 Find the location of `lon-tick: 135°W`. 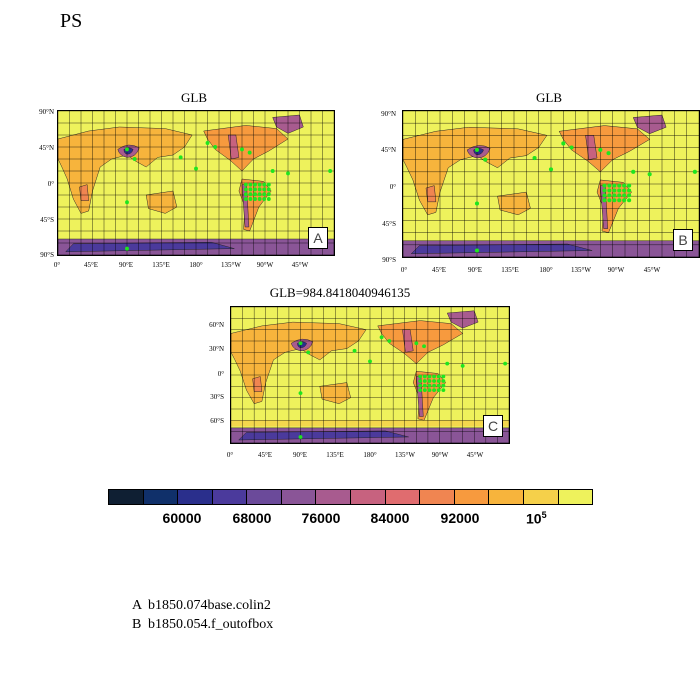

lon-tick: 135°W is located at coordinates (581, 270).